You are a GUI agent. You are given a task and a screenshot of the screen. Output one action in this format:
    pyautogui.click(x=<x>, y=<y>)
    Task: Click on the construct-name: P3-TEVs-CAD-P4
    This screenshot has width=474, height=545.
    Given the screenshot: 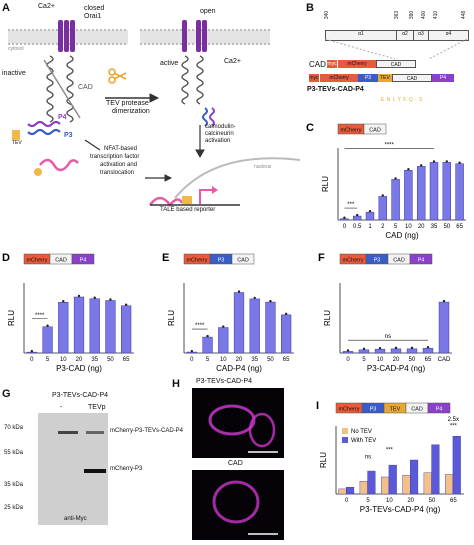 What is the action you would take?
    pyautogui.click(x=335, y=89)
    